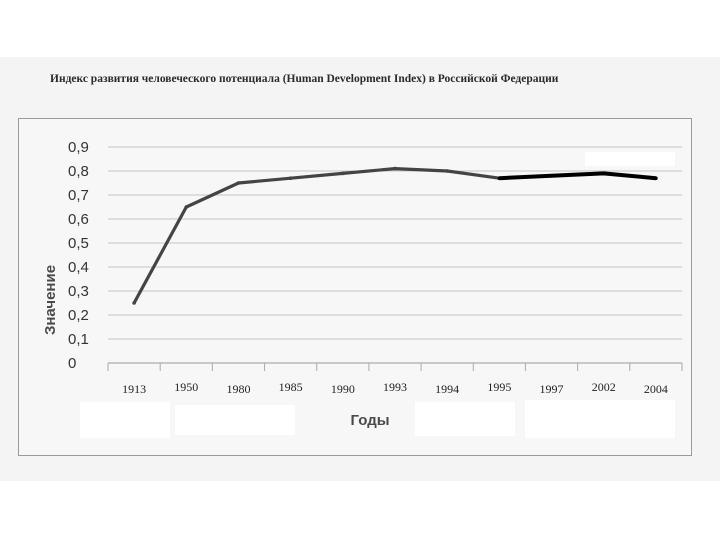 The image size is (720, 540). Describe the element at coordinates (78, 243) in the screenshot. I see `y-tick-label: 0,5` at that location.